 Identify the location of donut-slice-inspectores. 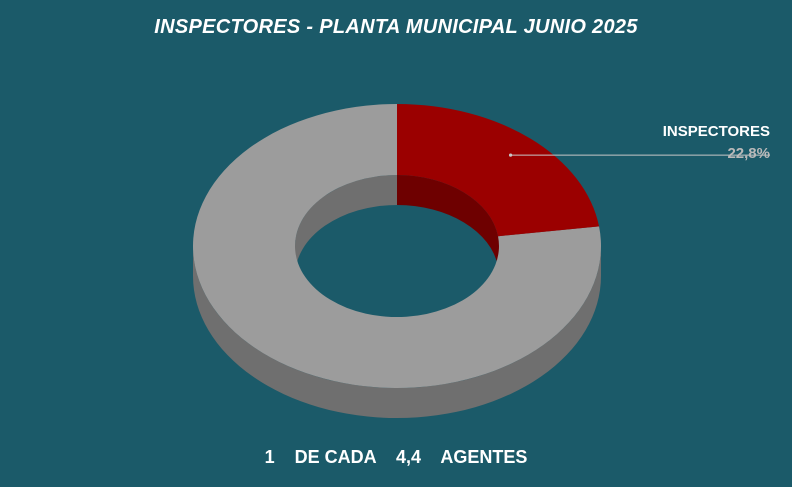
(498, 170).